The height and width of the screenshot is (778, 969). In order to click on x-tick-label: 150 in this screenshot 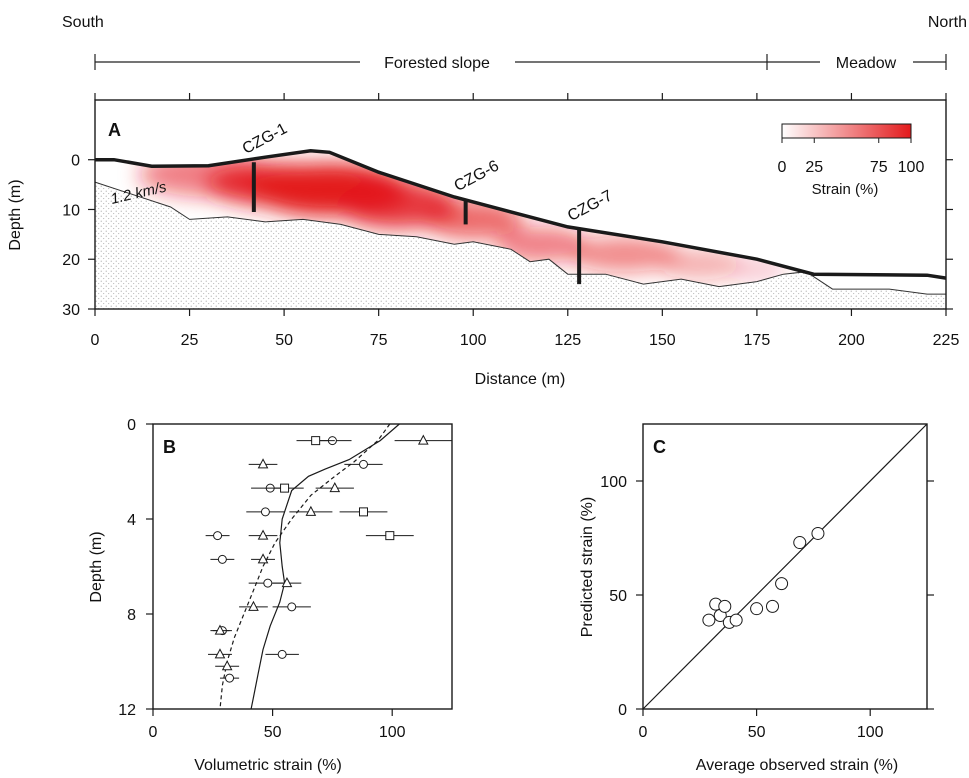, I will do `click(662, 340)`.